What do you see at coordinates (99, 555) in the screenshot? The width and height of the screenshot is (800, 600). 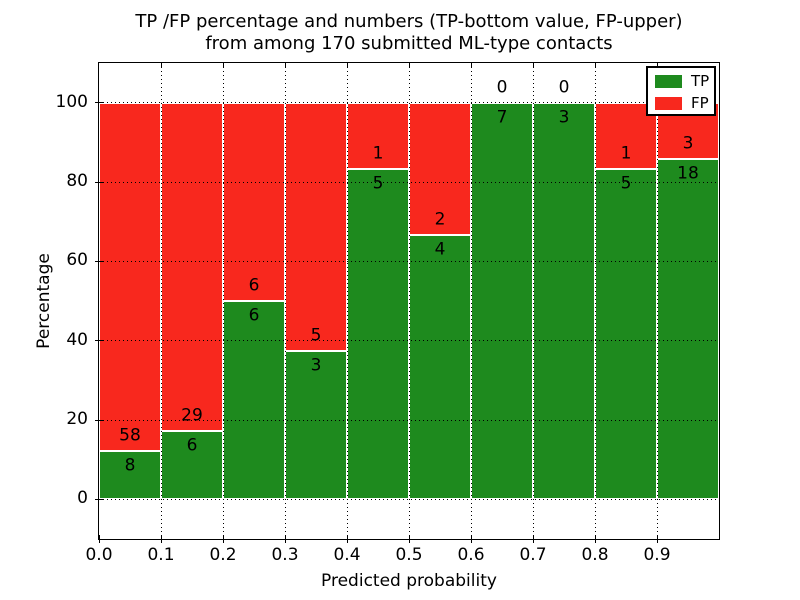 I see `x-tick-label: 0.0` at bounding box center [99, 555].